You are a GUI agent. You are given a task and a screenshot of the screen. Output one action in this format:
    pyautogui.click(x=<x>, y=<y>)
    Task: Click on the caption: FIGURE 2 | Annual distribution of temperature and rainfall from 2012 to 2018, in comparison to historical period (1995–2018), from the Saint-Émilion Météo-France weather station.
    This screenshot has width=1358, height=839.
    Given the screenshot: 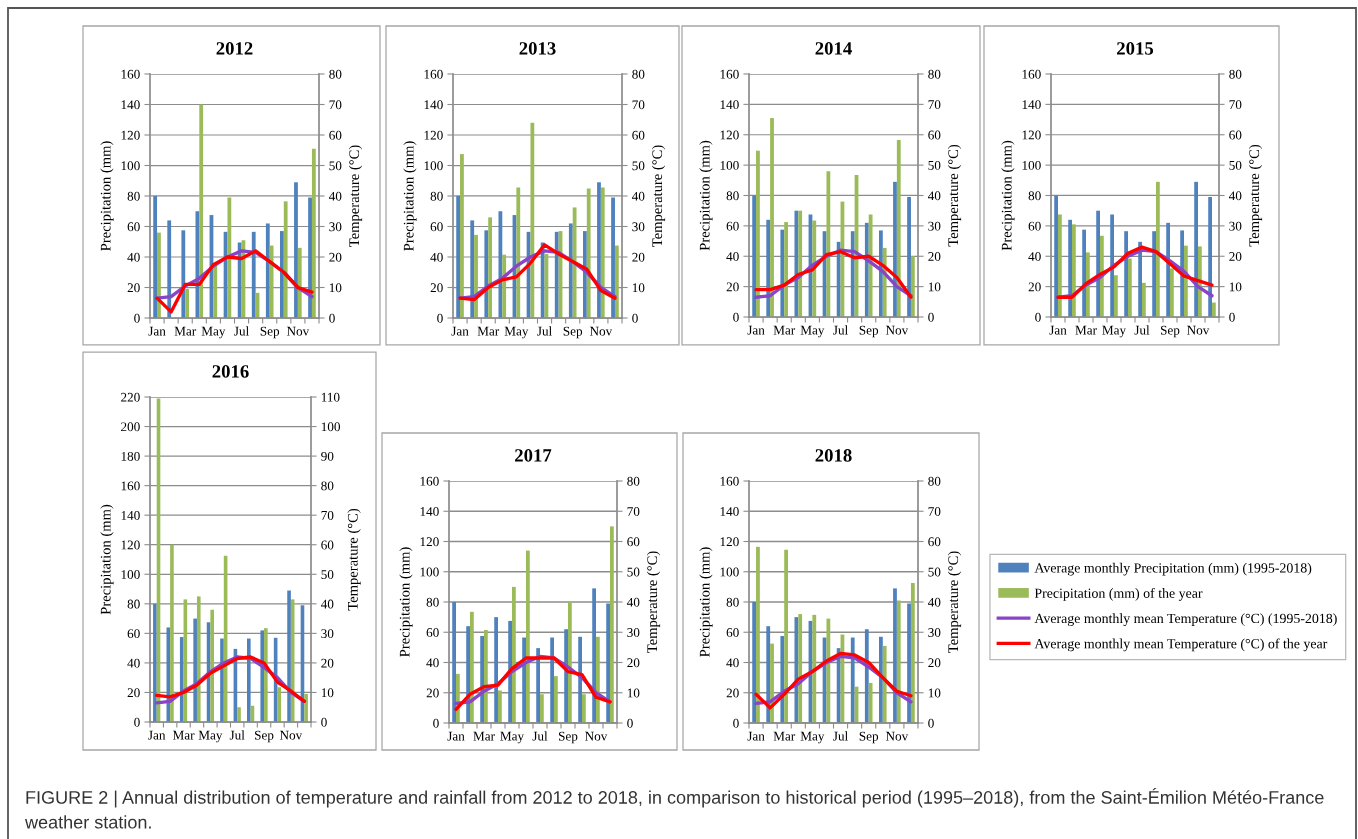 What is the action you would take?
    pyautogui.click(x=674, y=808)
    